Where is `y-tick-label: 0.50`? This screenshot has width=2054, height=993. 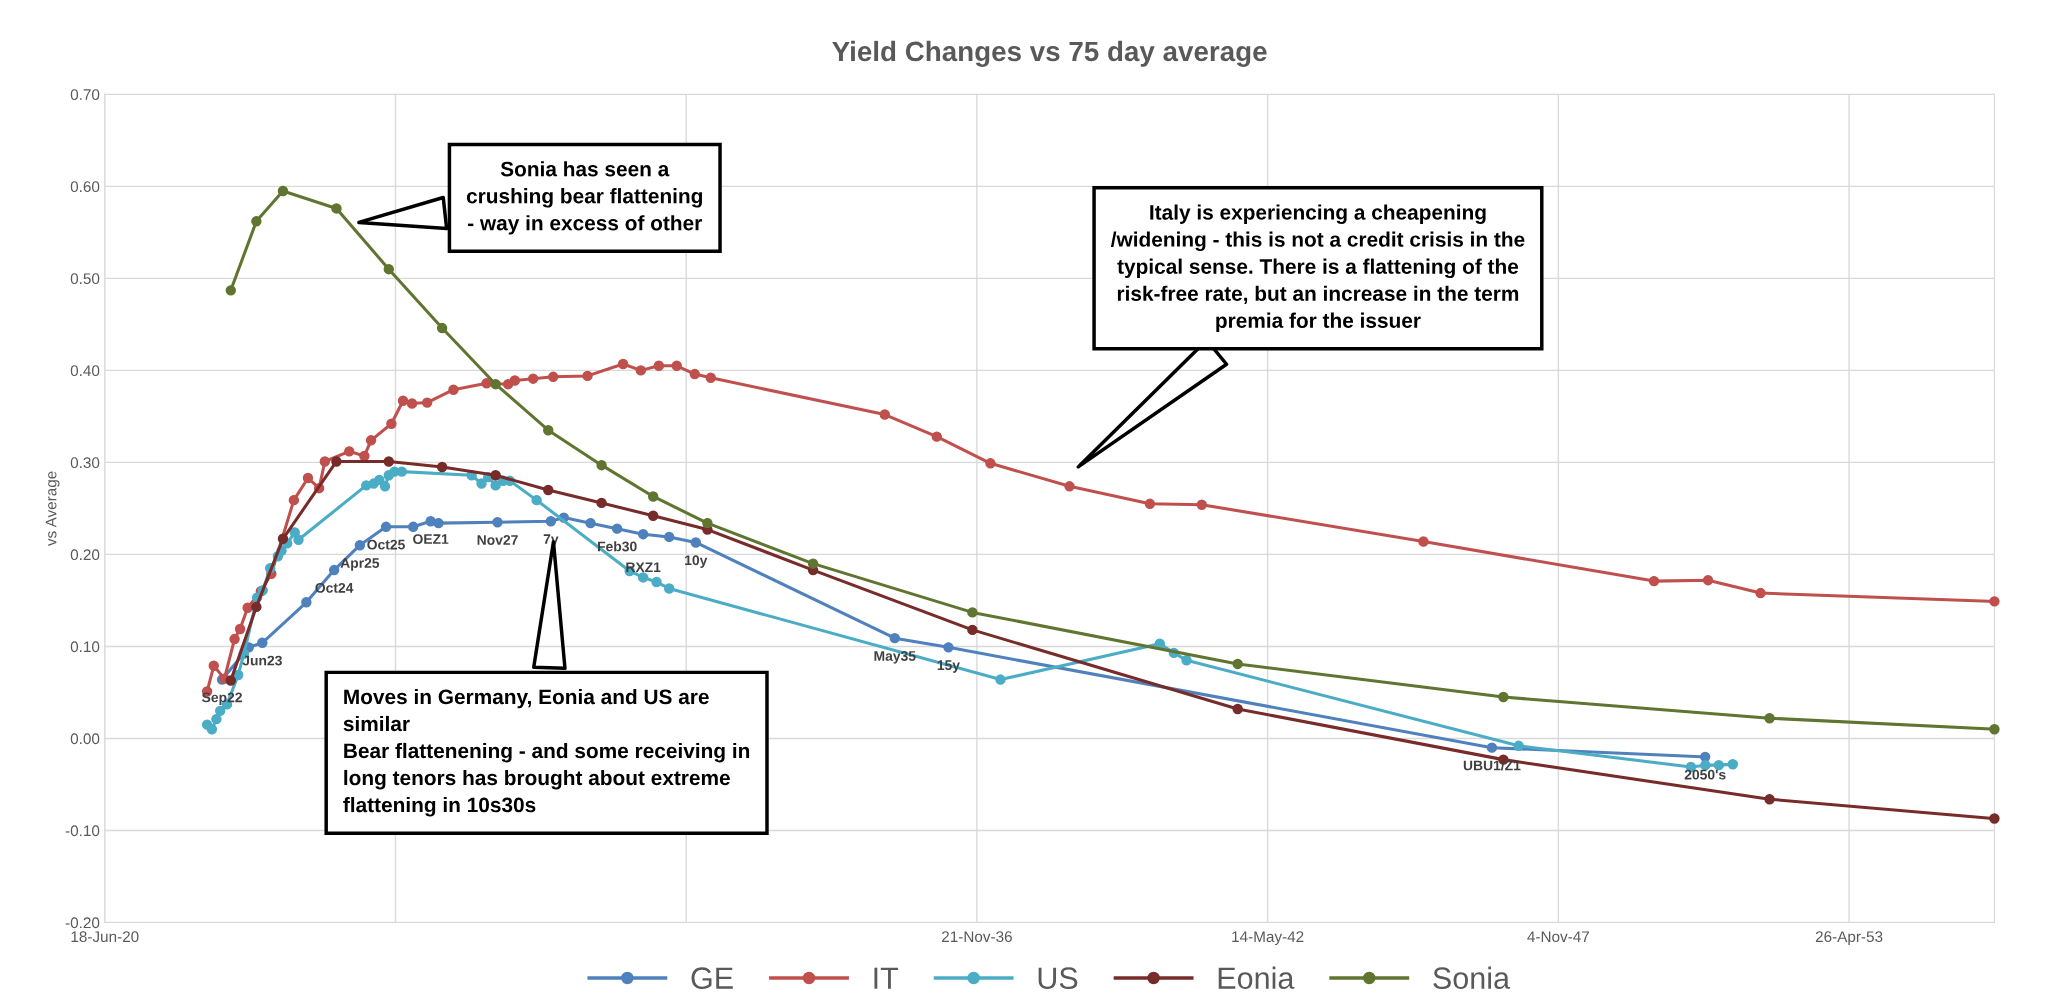 y-tick-label: 0.50 is located at coordinates (85, 279).